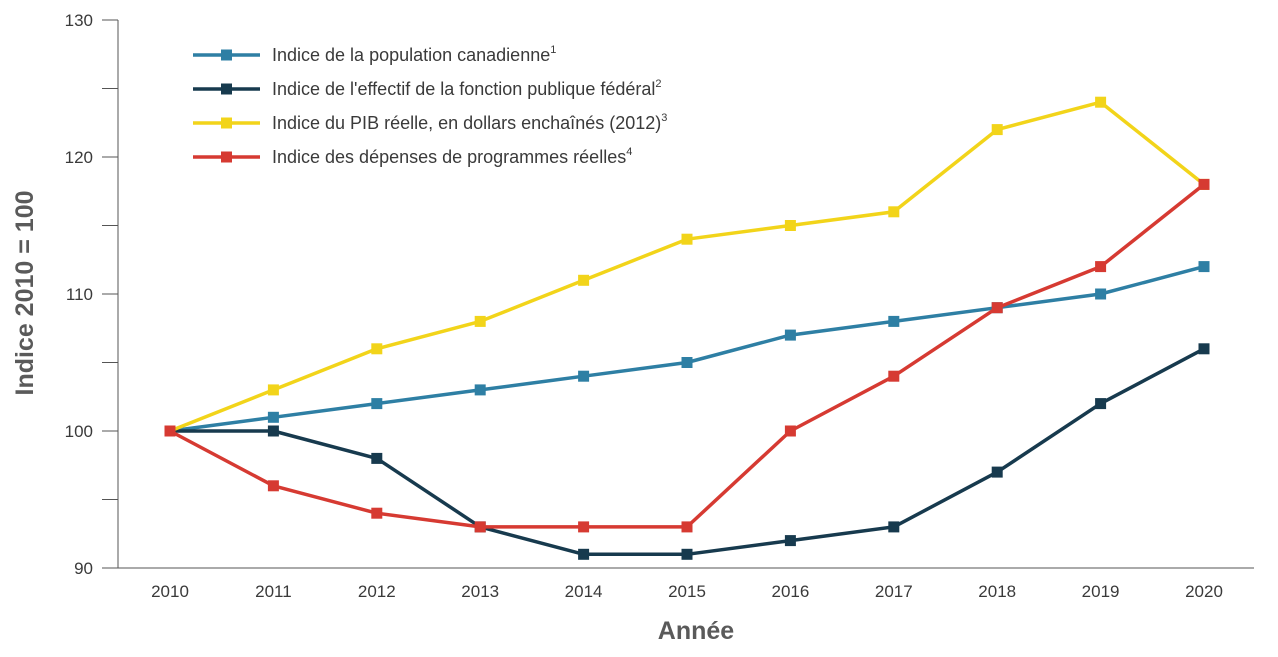 This screenshot has height=657, width=1278. Describe the element at coordinates (1204, 591) in the screenshot. I see `x-tick-label: 2020` at that location.